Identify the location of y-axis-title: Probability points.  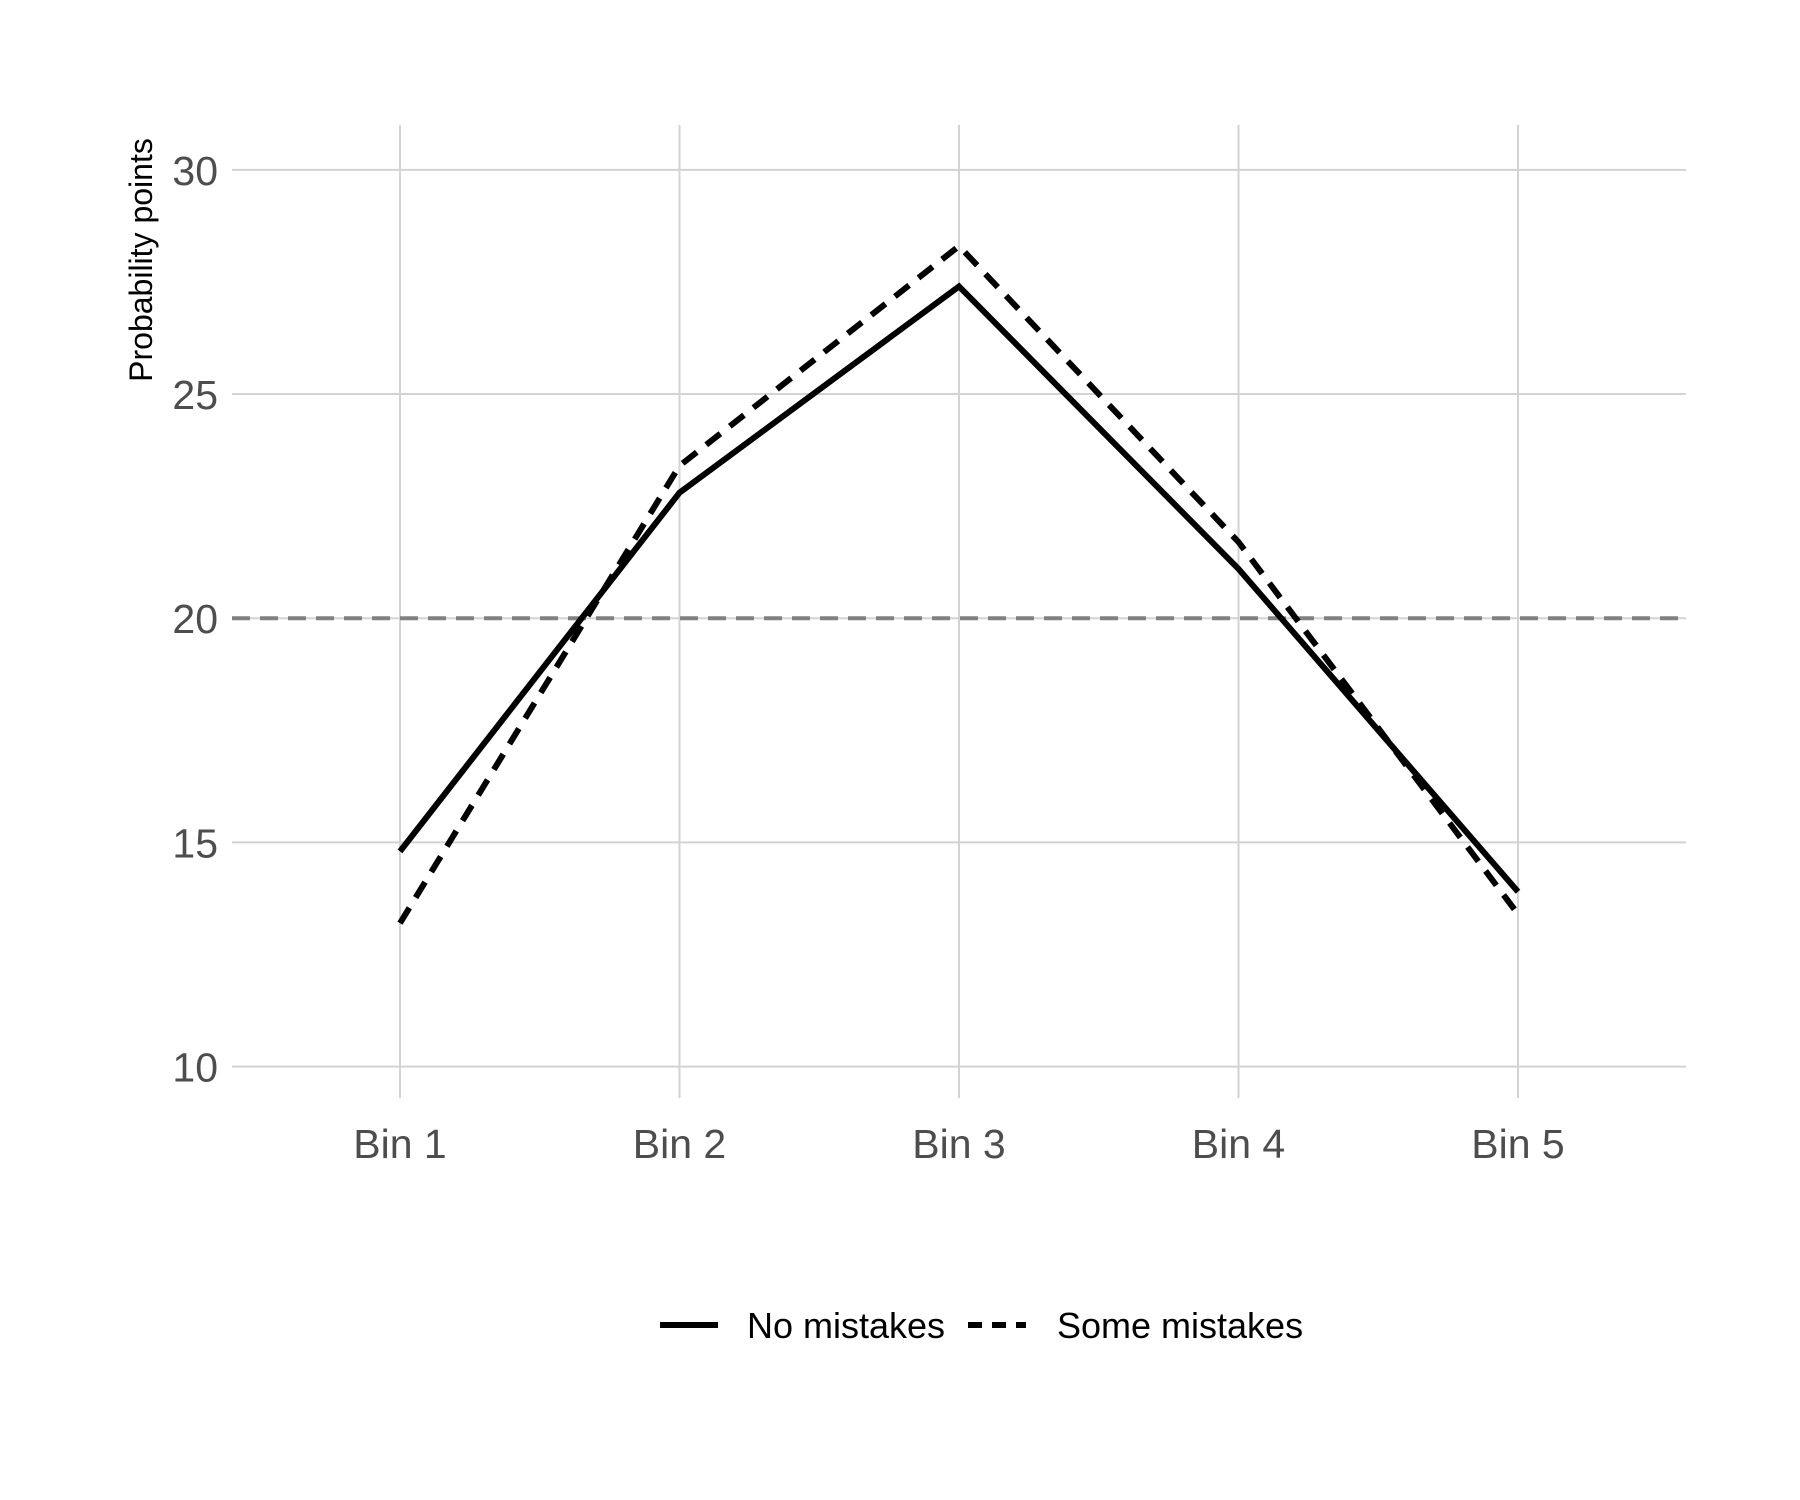
(141, 260).